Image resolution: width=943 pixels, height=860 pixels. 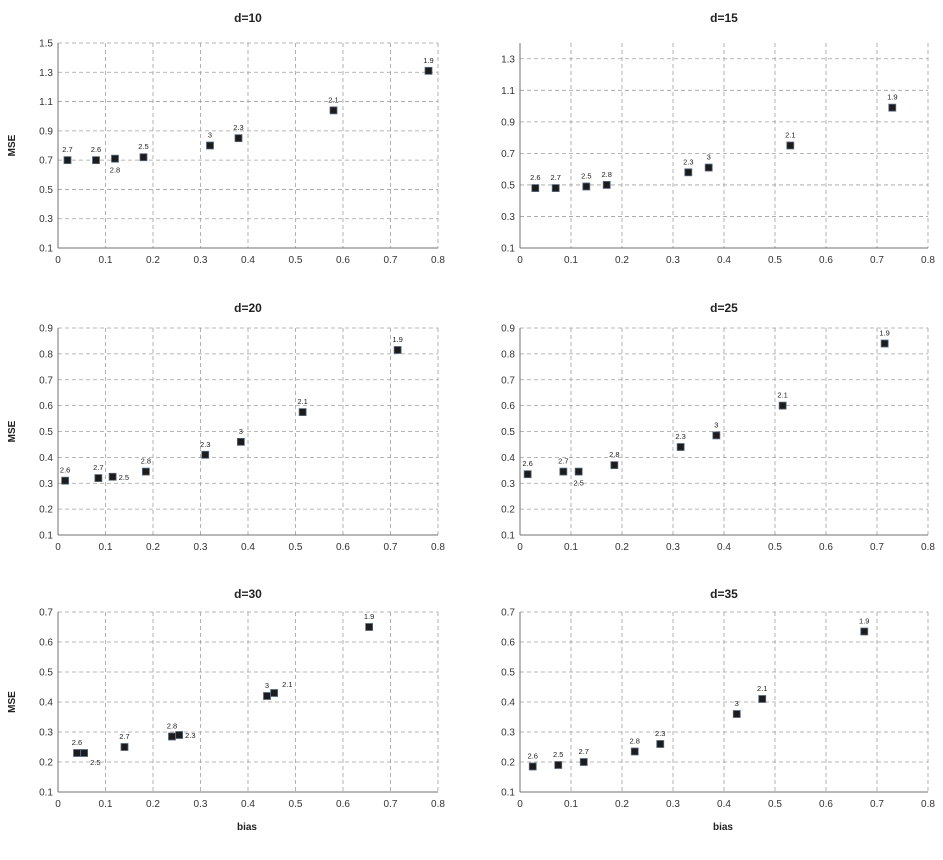 What do you see at coordinates (248, 18) in the screenshot?
I see `chart-title: d=10` at bounding box center [248, 18].